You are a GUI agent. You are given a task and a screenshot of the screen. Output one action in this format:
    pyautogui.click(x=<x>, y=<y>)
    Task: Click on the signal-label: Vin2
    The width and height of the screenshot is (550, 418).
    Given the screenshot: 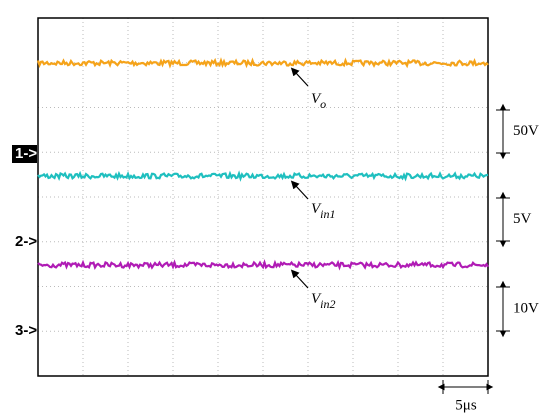 What is the action you would take?
    pyautogui.click(x=323, y=300)
    